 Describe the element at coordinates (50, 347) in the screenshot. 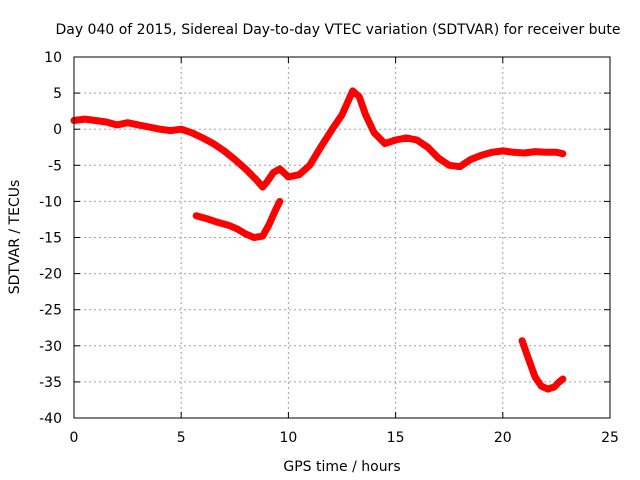

I see `y-tick-label: -30` at that location.